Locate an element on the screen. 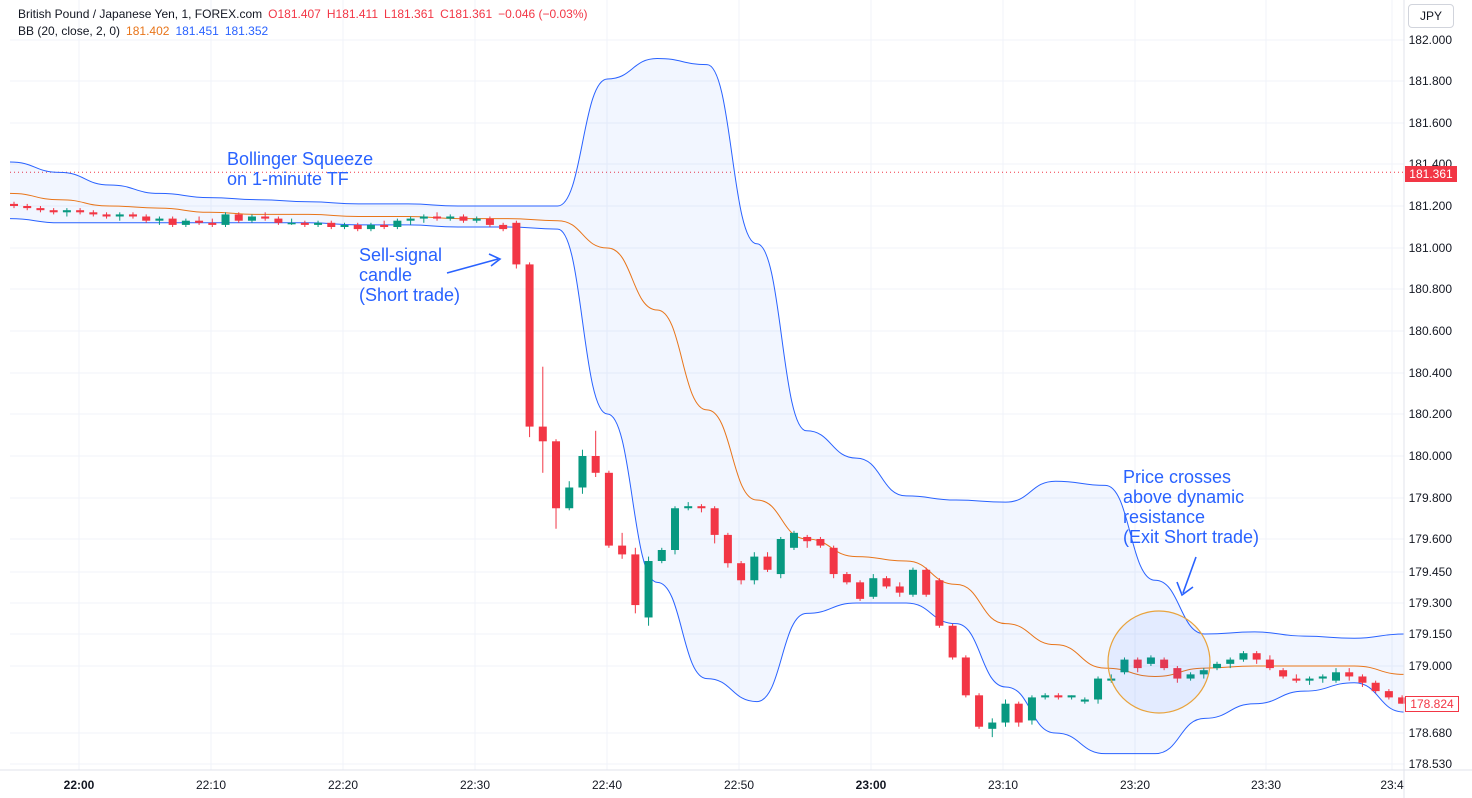  x-tick-label: 22:10 is located at coordinates (211, 785).